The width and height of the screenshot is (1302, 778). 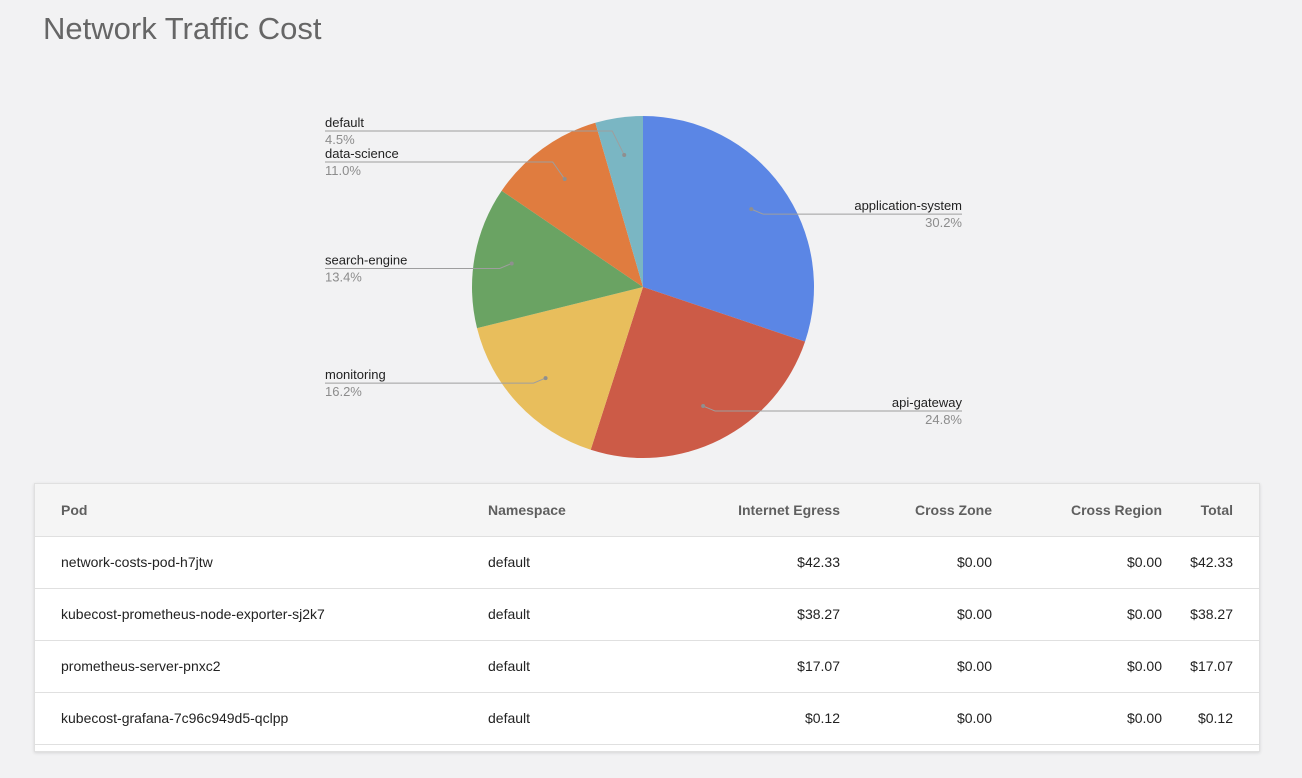 I want to click on column-header-namespace: Namespace, so click(x=569, y=510).